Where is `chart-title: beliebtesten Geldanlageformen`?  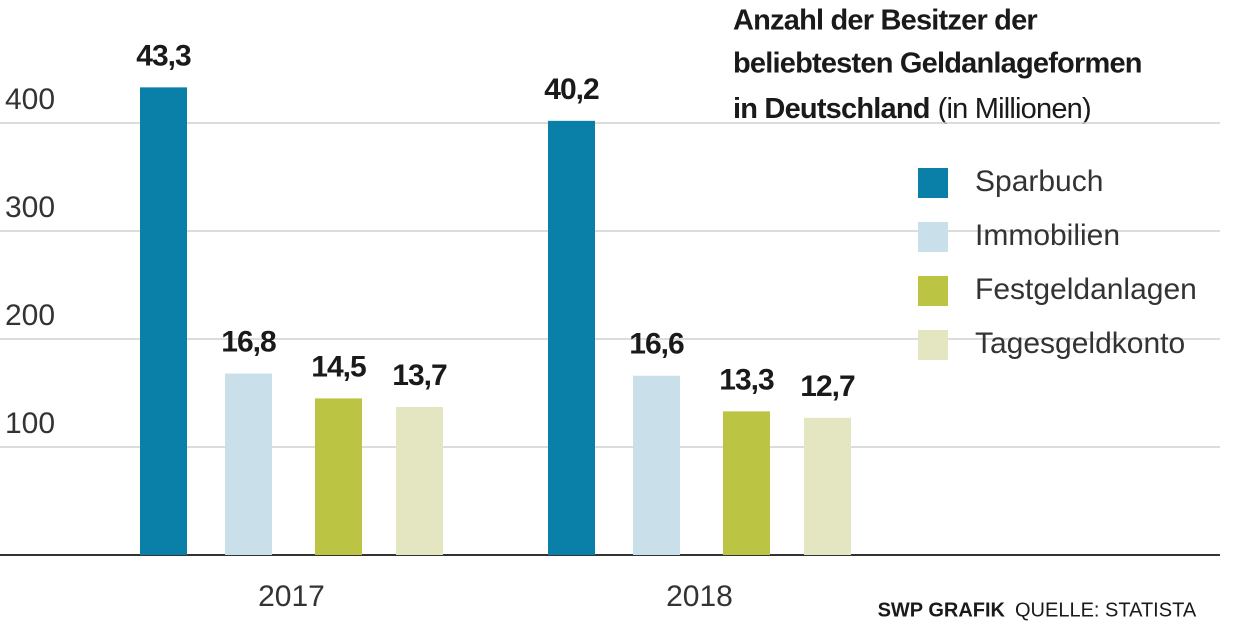
chart-title: beliebtesten Geldanlageformen is located at coordinates (937, 64).